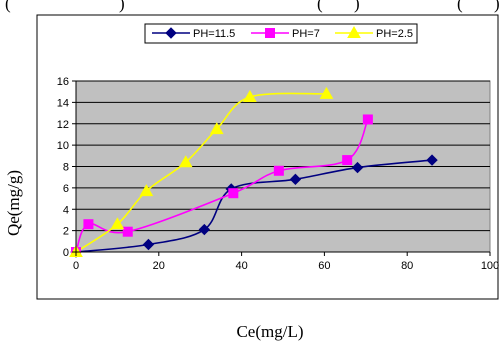 The image size is (504, 343). Describe the element at coordinates (159, 266) in the screenshot. I see `x-tick-label: 20` at that location.